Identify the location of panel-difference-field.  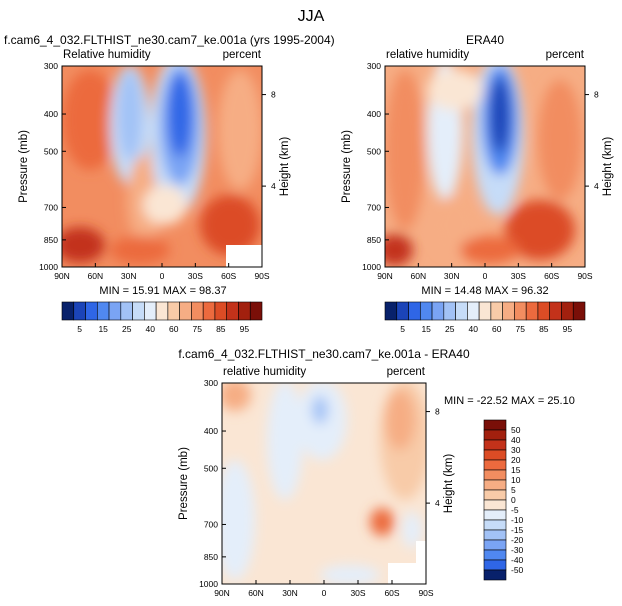
(324, 483).